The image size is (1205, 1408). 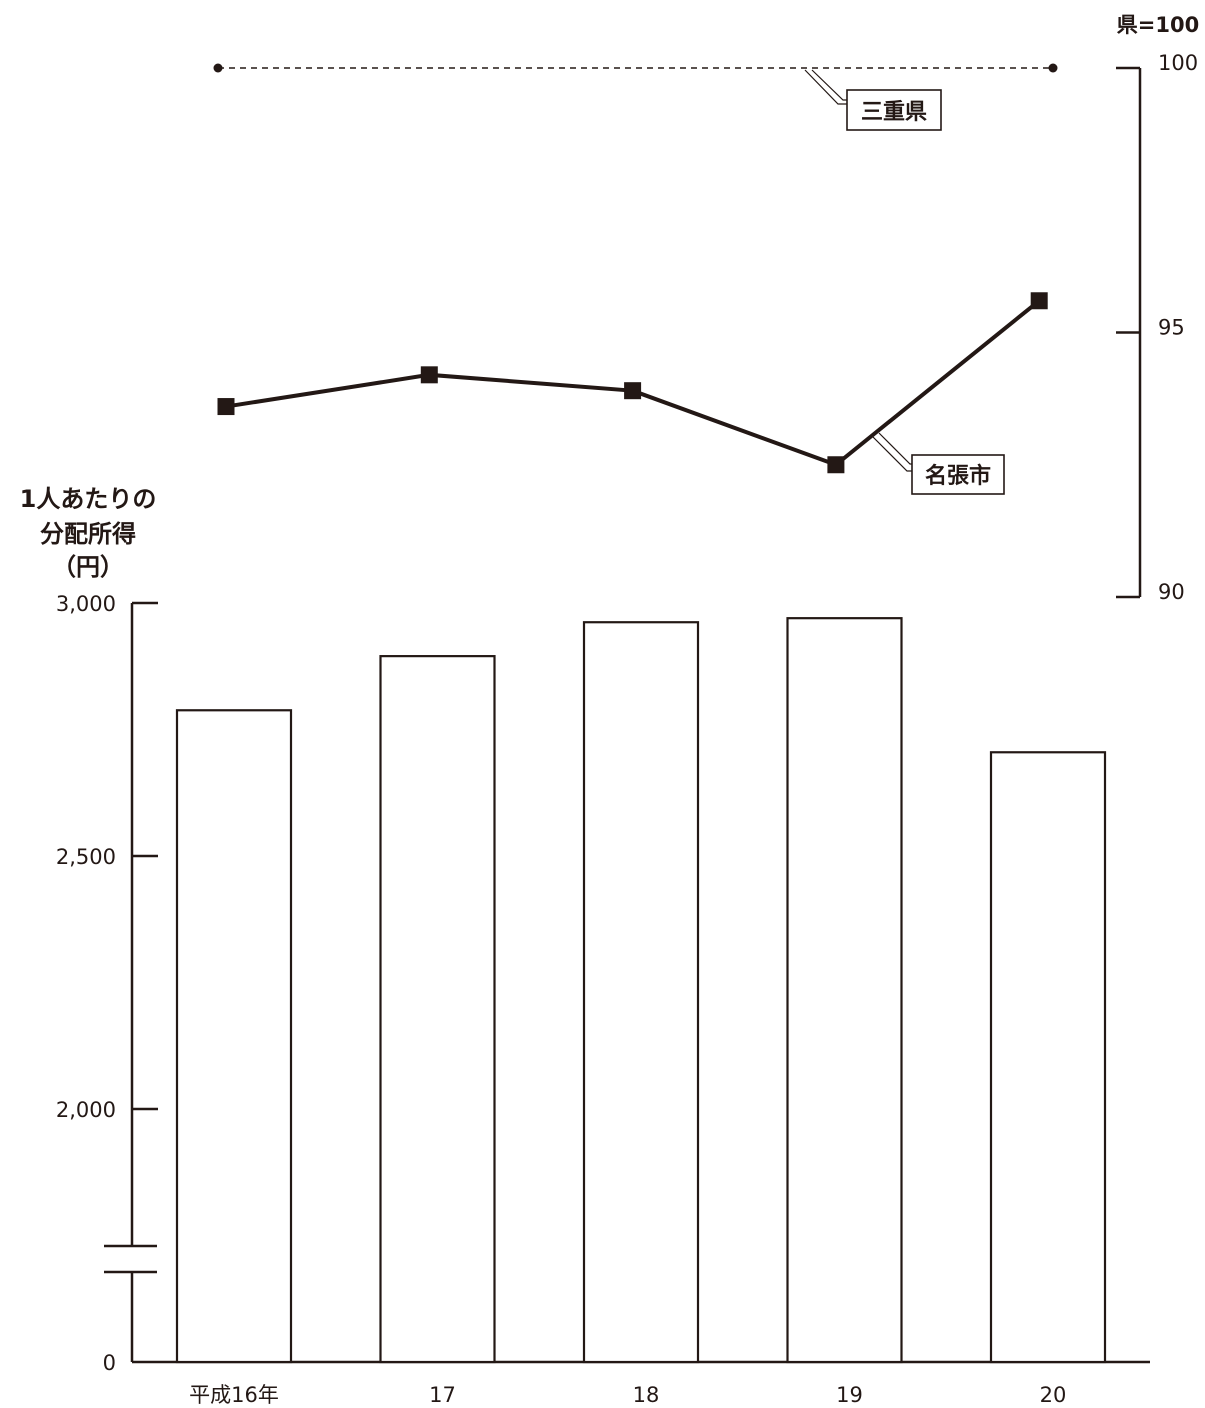 What do you see at coordinates (1158, 25) in the screenshot?
I see `index-axis-unit-label: 県=100` at bounding box center [1158, 25].